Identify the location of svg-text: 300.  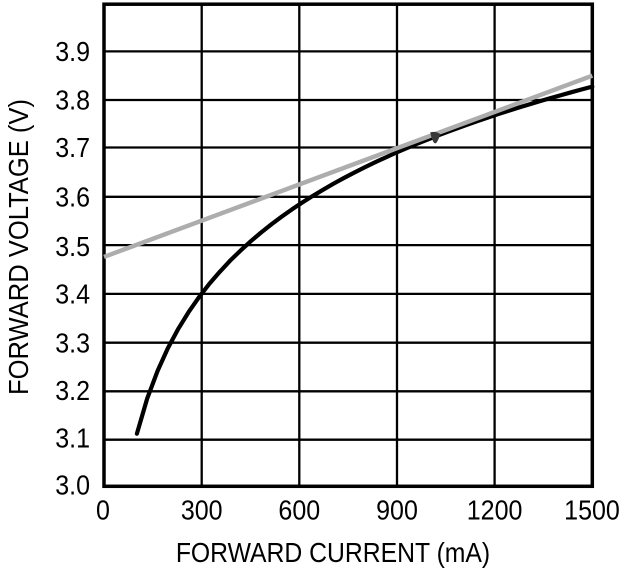
(202, 509).